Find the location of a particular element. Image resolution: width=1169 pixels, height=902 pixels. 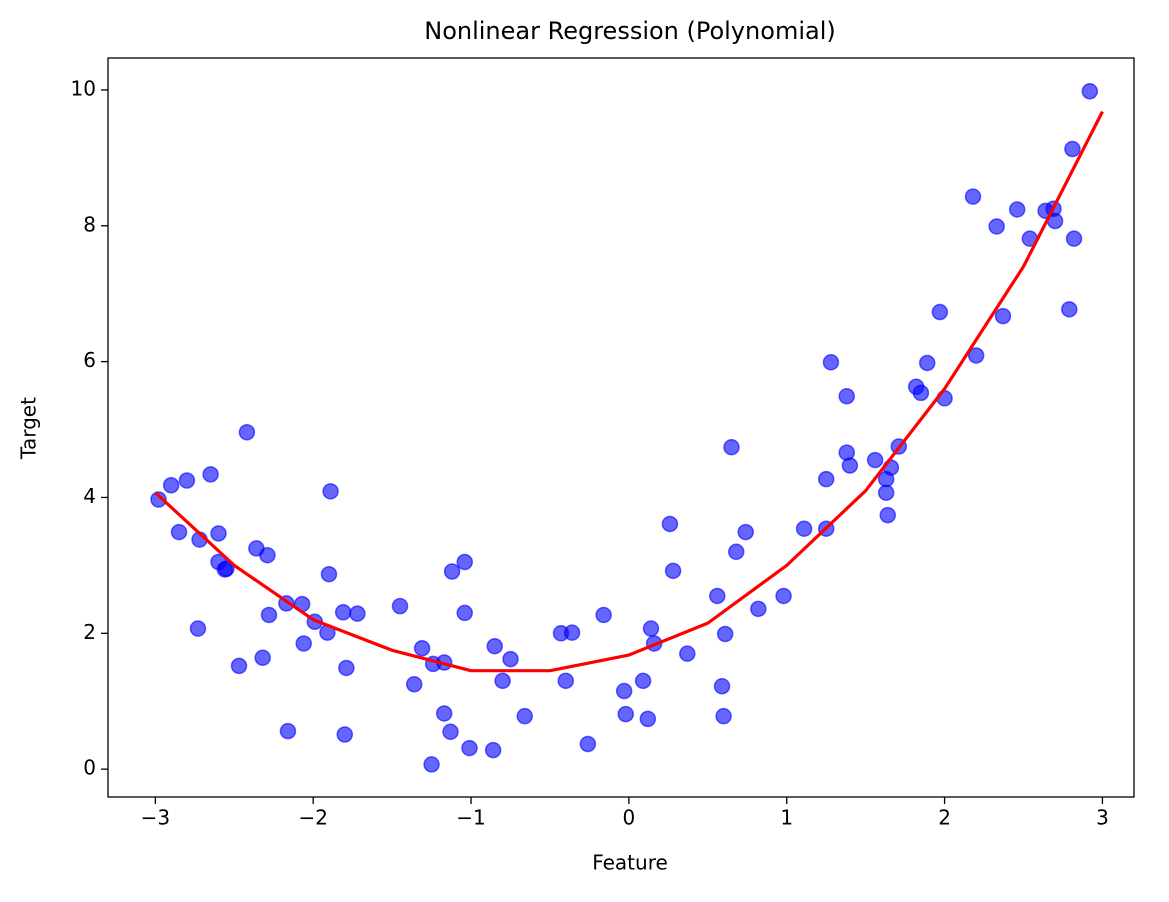

y-tick-label: 8 is located at coordinates (89, 224).